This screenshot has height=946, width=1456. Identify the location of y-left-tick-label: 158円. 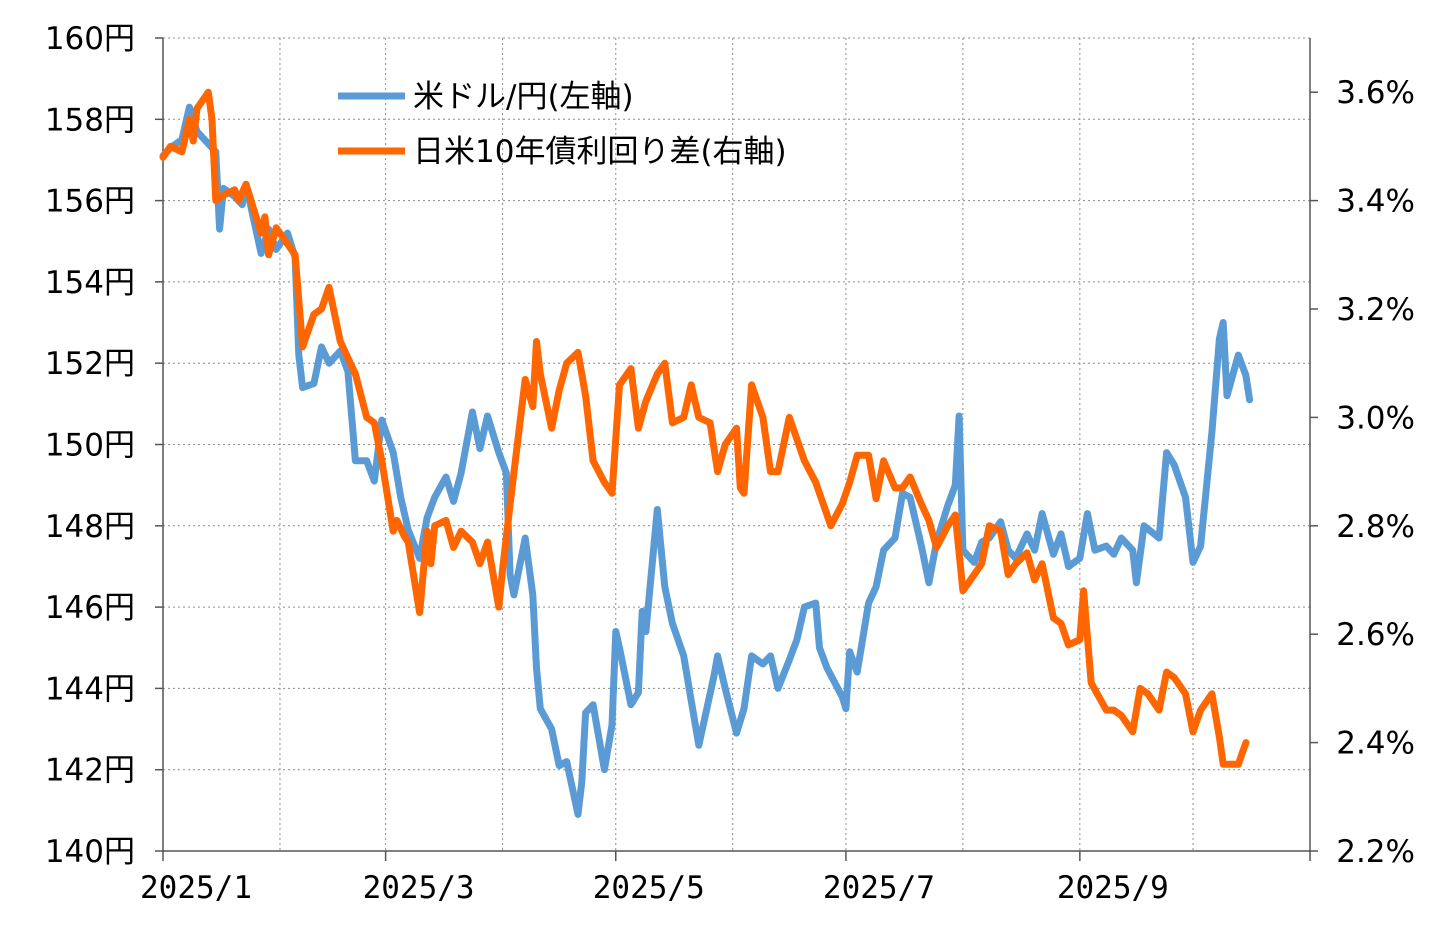
(90, 120).